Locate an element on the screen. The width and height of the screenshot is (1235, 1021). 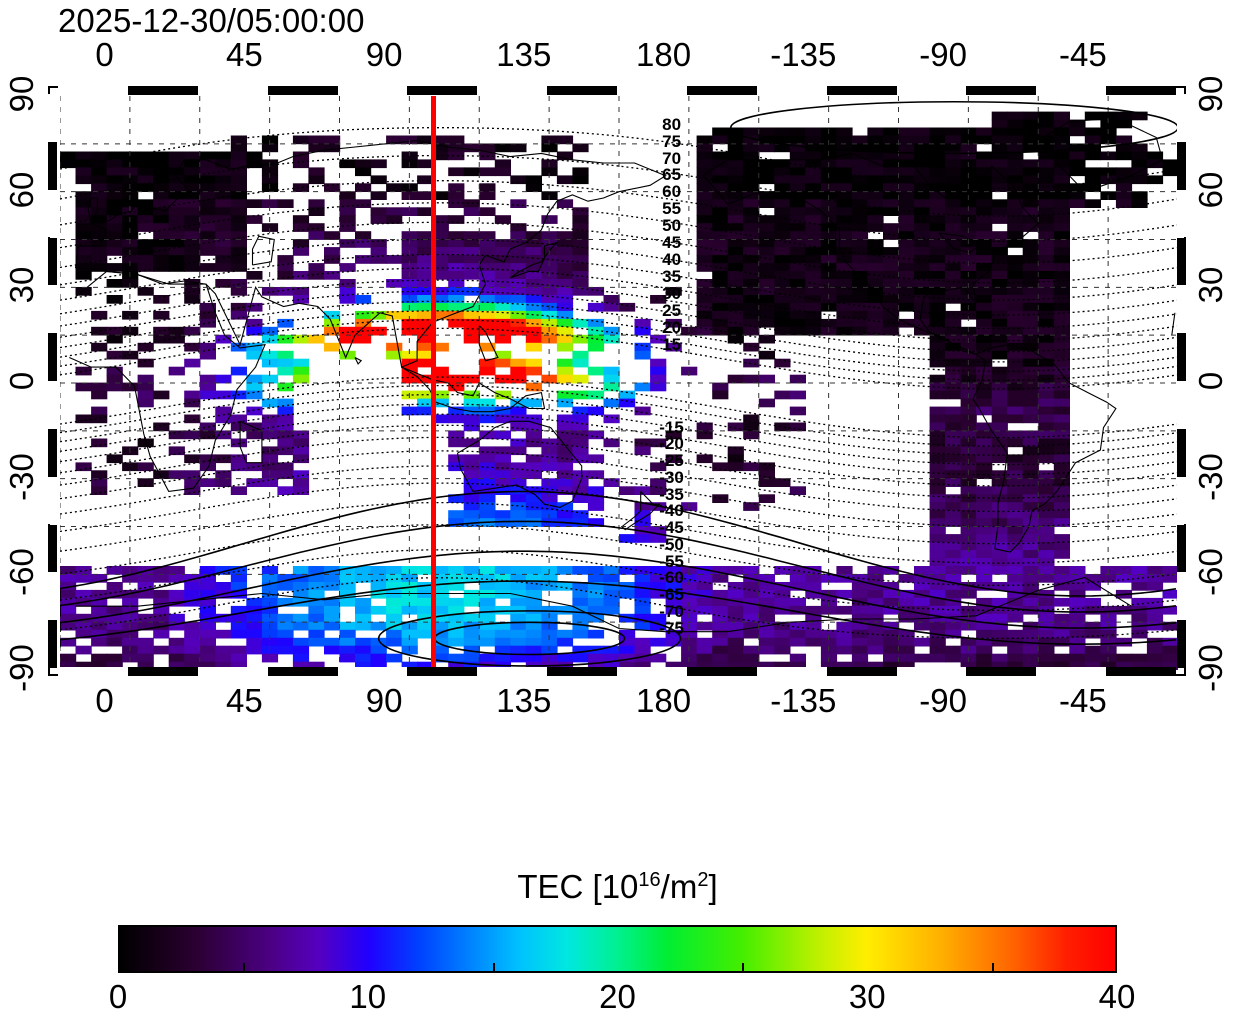
colorbar-minor-tick is located at coordinates (993, 968).